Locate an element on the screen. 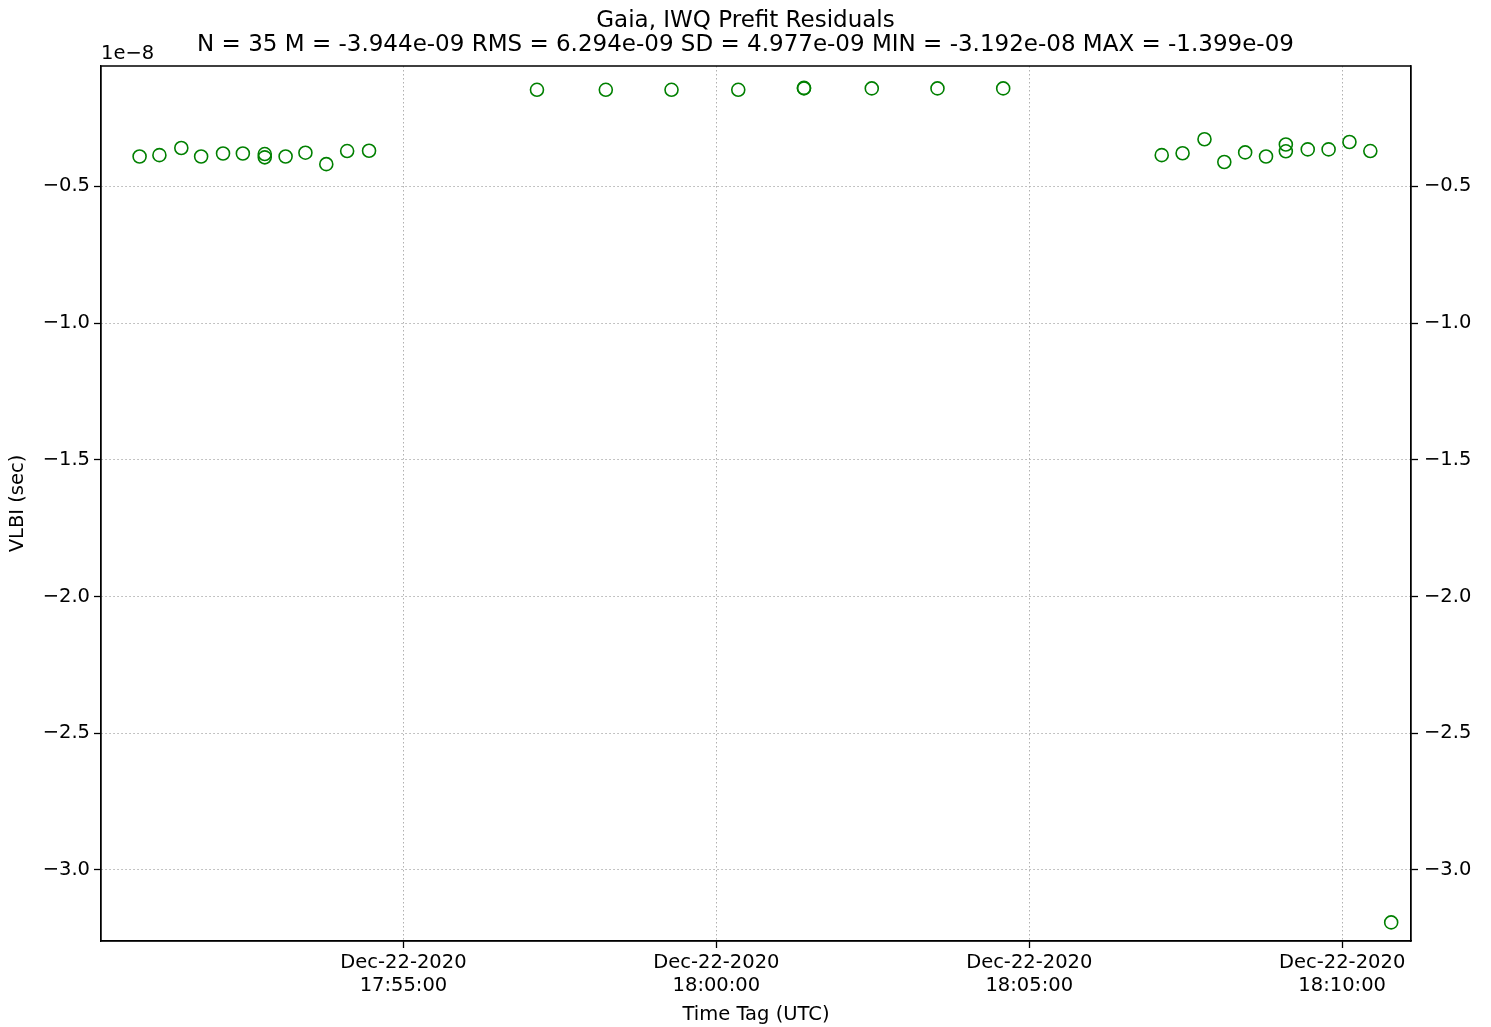  y-axis-title: VLBI (sec) is located at coordinates (16, 503).